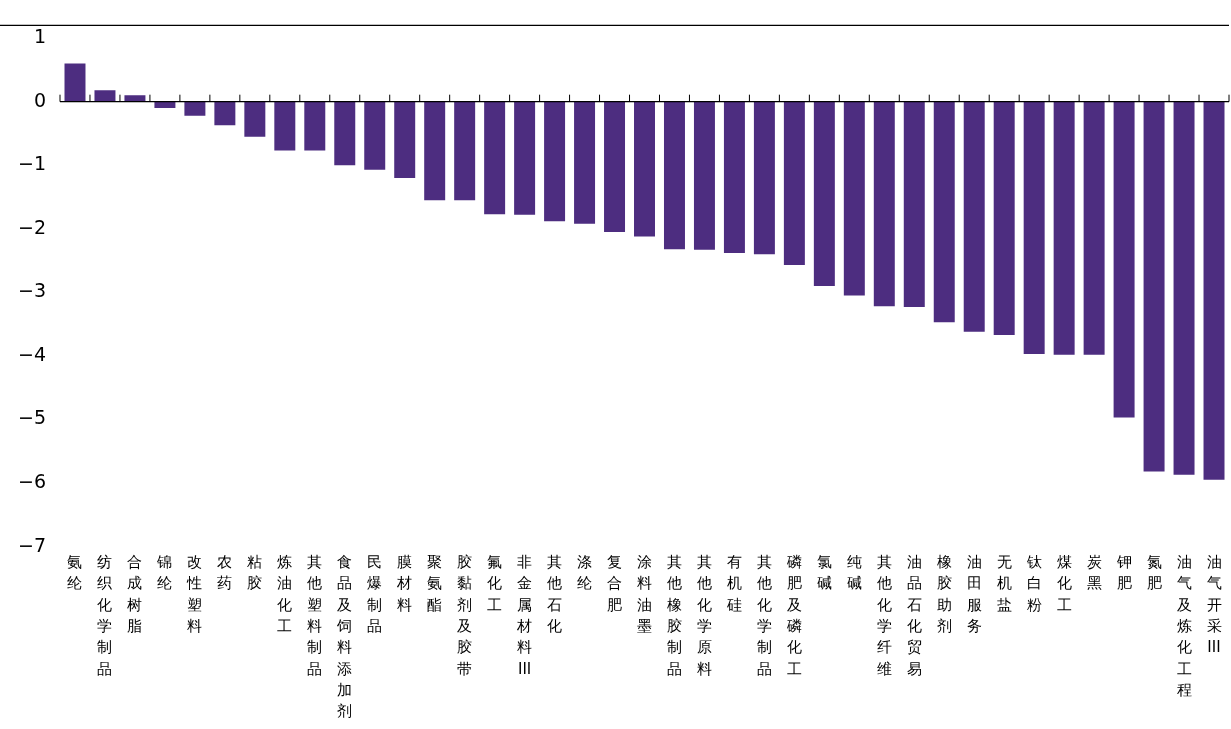 This screenshot has width=1231, height=729. Describe the element at coordinates (40, 99) in the screenshot. I see `y-tick-label: 0` at that location.